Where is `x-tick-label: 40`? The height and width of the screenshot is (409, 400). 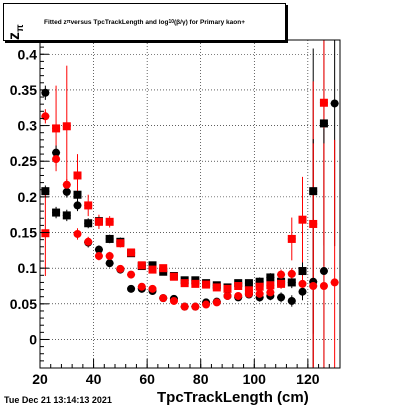
x-tick-label: 40 is located at coordinates (94, 379).